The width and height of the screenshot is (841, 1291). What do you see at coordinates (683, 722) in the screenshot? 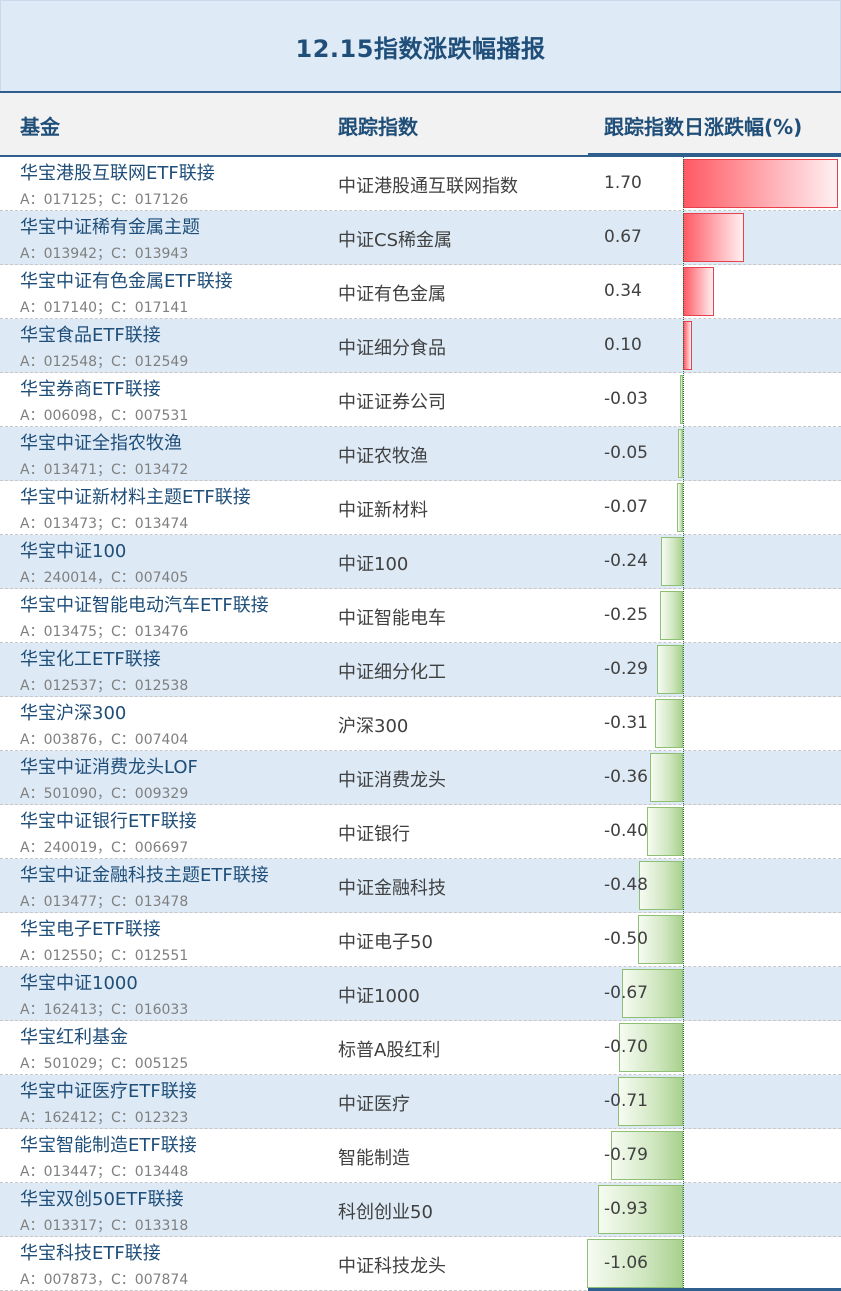
I see `zero-axis-line` at bounding box center [683, 722].